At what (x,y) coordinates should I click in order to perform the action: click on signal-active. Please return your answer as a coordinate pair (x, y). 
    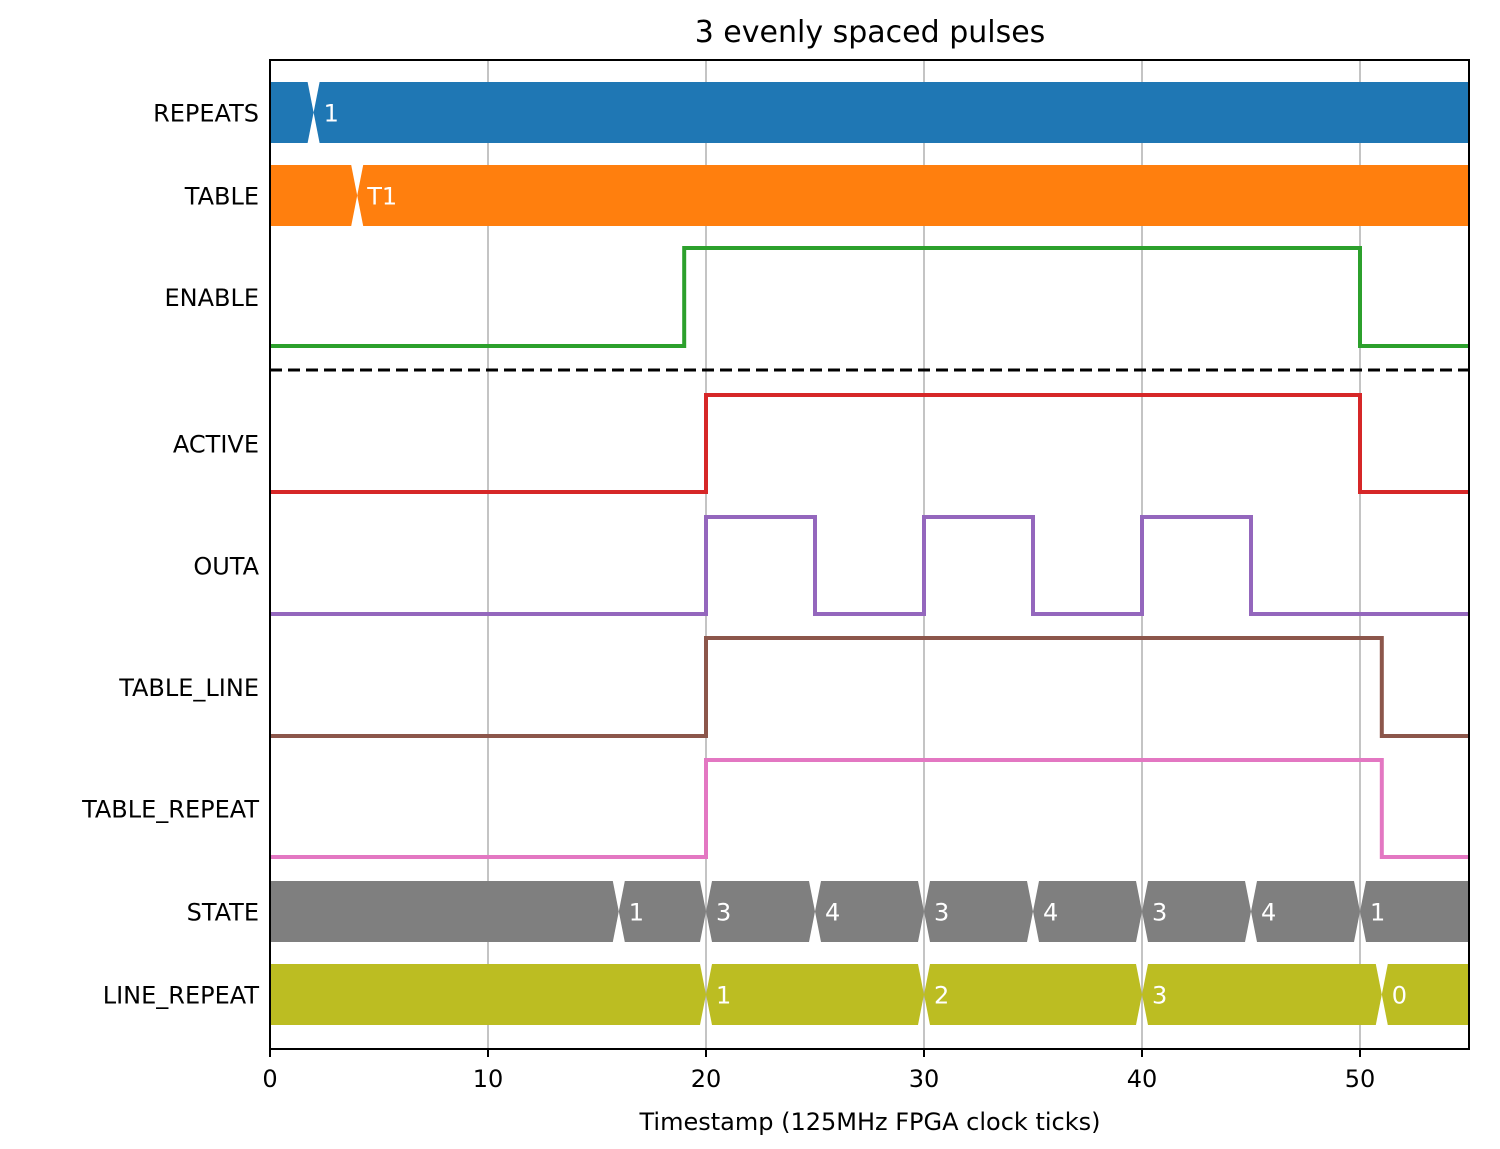
    Looking at the image, I should click on (869, 443).